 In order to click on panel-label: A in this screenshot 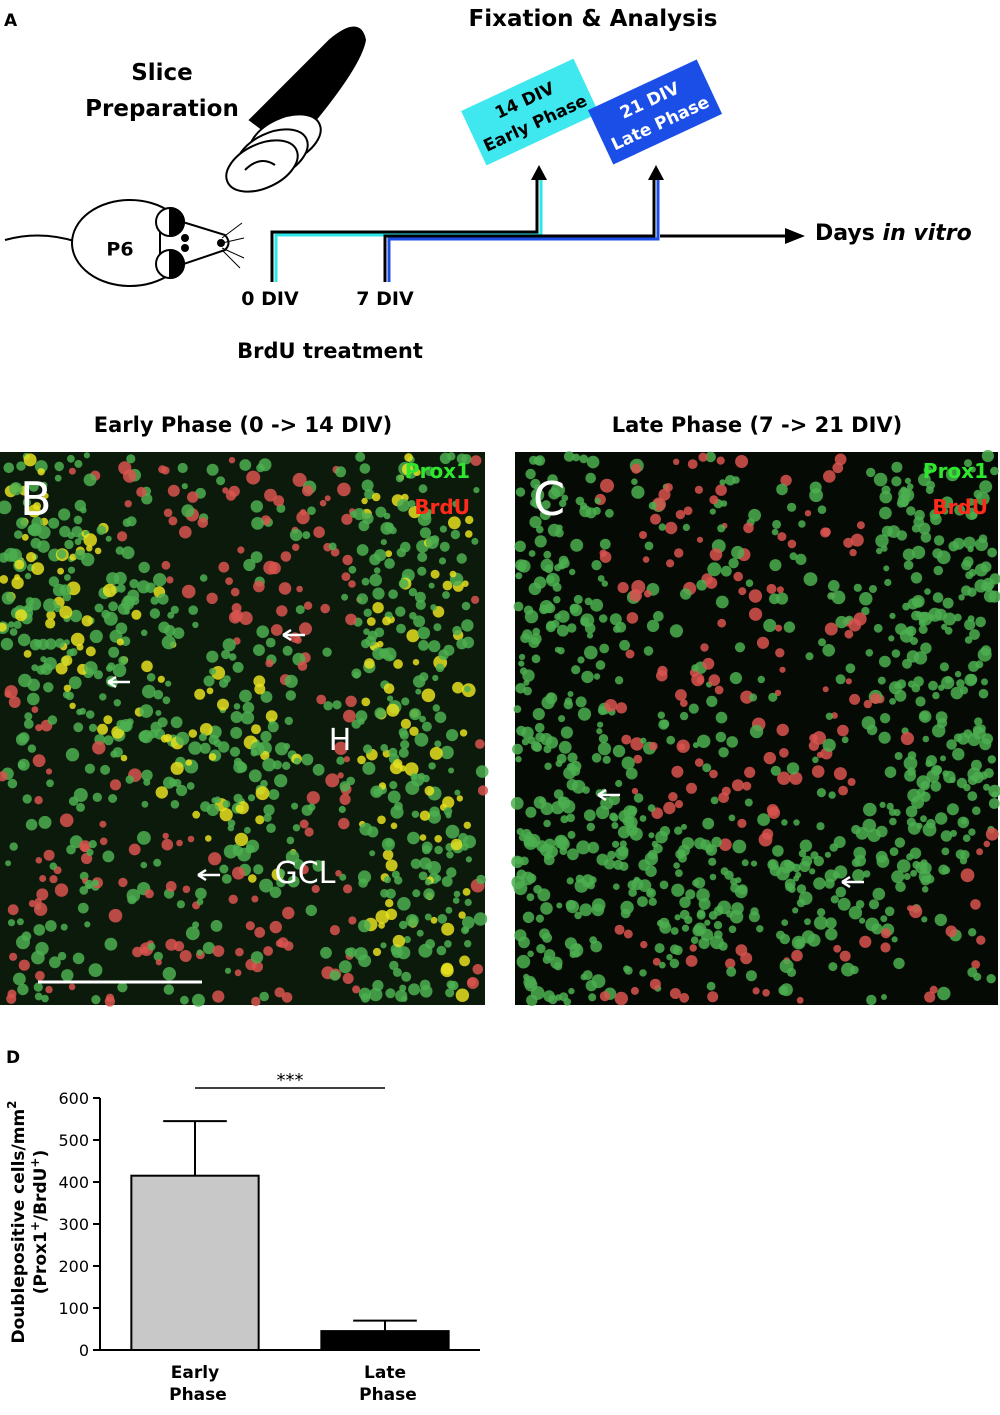, I will do `click(11, 21)`.